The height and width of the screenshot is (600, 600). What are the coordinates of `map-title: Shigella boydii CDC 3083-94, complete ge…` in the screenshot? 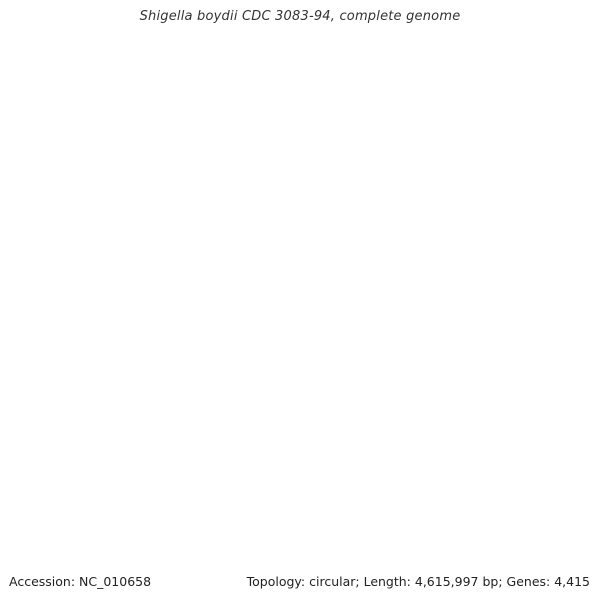 It's located at (300, 16).